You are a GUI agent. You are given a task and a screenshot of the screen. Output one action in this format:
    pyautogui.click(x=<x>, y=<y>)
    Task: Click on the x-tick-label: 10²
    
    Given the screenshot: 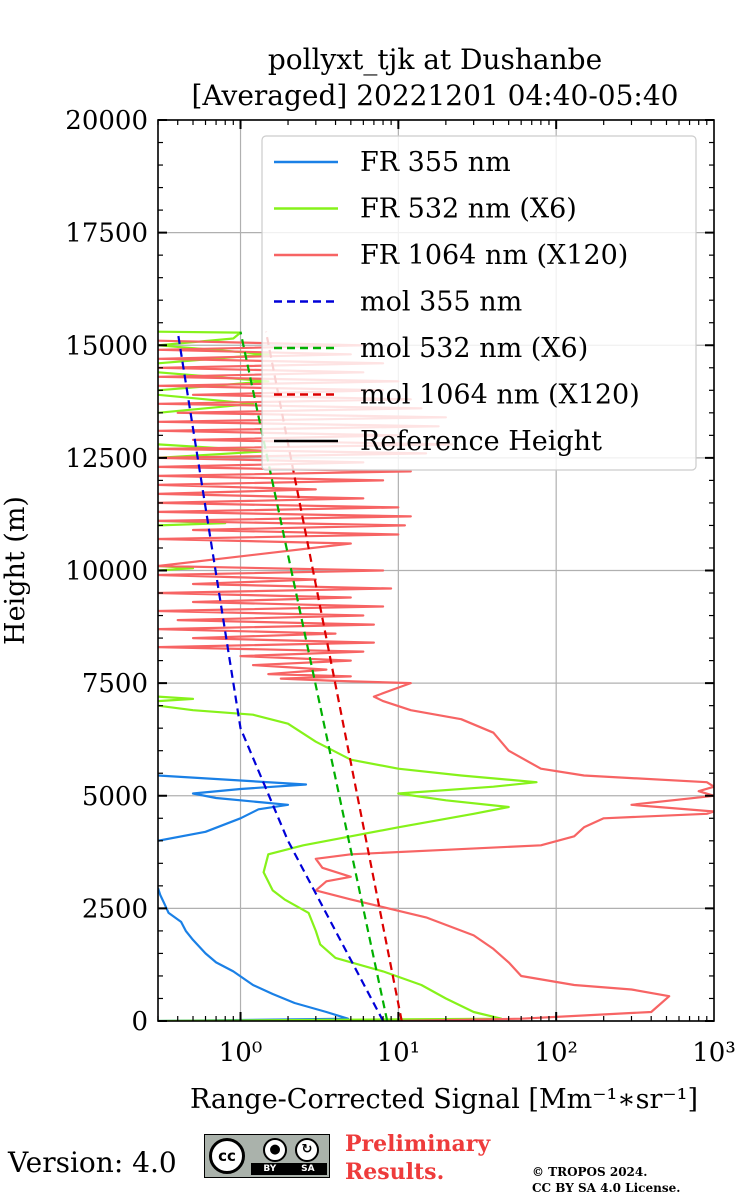 What is the action you would take?
    pyautogui.click(x=556, y=1053)
    